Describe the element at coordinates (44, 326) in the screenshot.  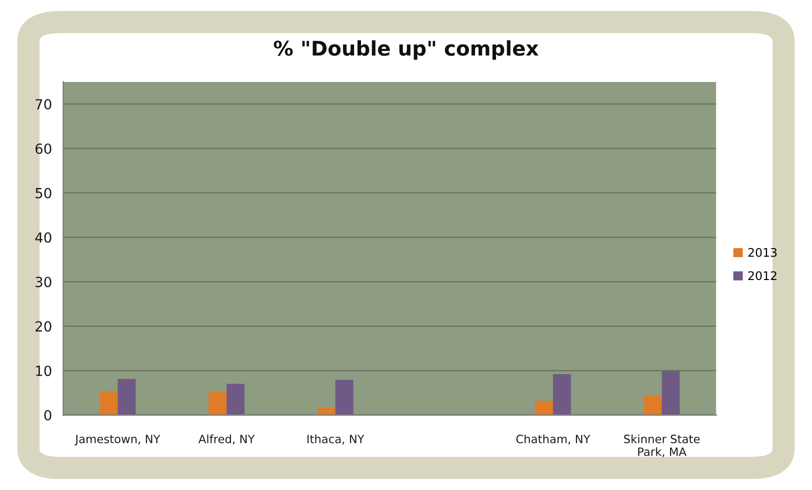
I see `y-tick-label: 20` at that location.